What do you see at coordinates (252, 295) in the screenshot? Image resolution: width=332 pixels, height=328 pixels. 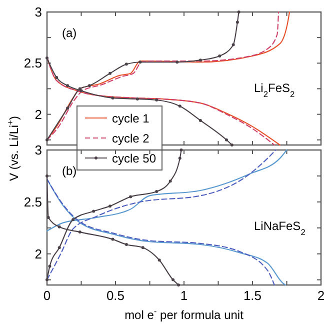 I see `x-tick-label: 1.5` at bounding box center [252, 295].